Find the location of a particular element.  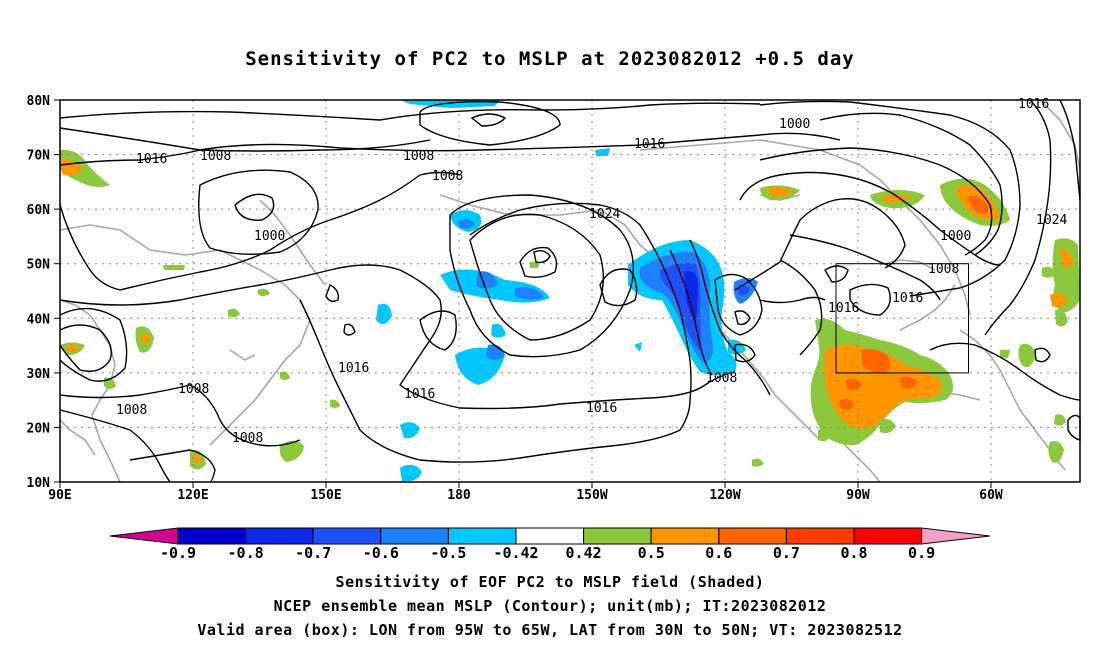

lon-label: 60W is located at coordinates (991, 495).